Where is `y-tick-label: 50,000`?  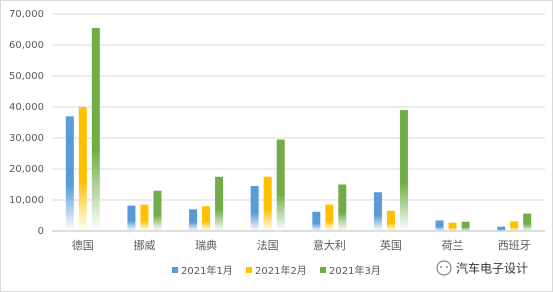
y-tick-label: 50,000 is located at coordinates (26, 76).